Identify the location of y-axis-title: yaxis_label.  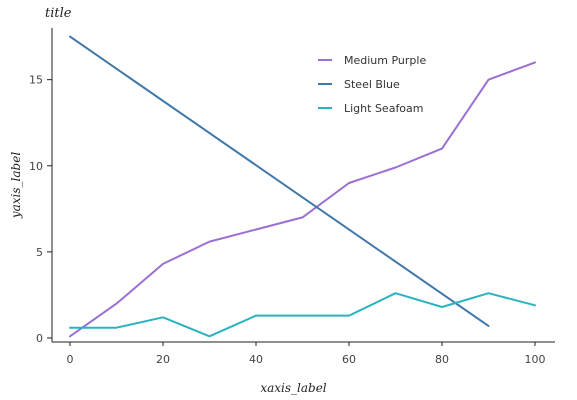
(16, 185).